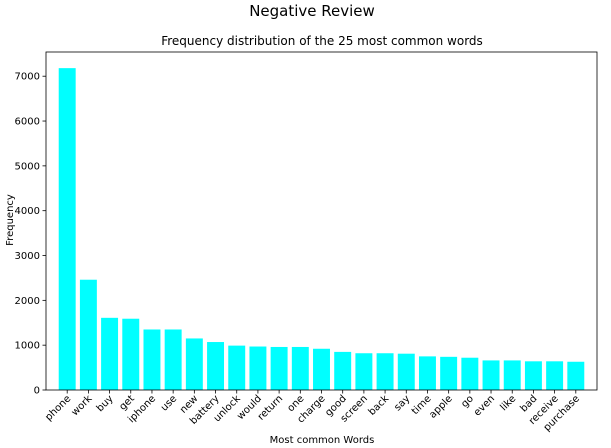 This screenshot has width=611, height=448. I want to click on bar-say, so click(406, 371).